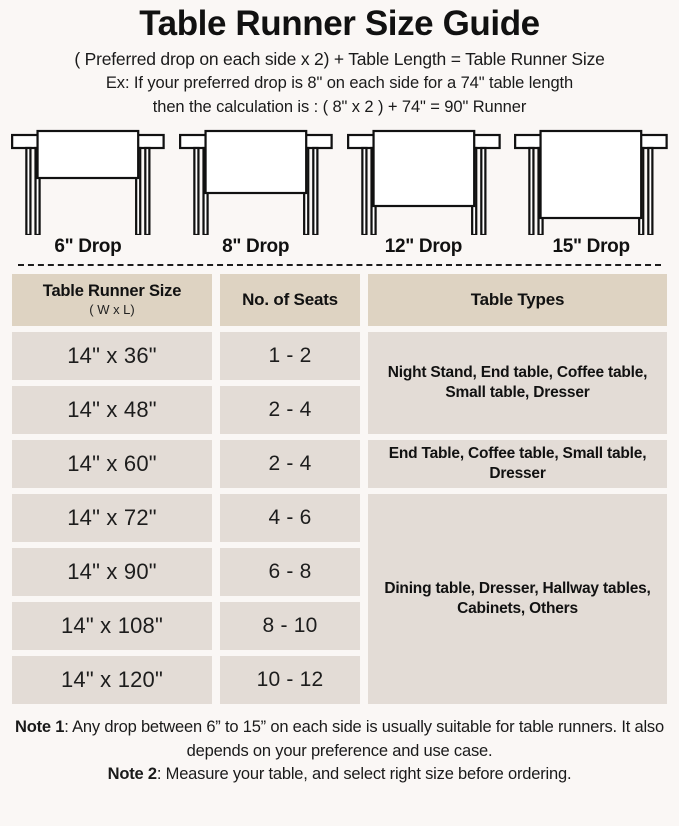  I want to click on seats-cell: 6 - 8, so click(290, 572).